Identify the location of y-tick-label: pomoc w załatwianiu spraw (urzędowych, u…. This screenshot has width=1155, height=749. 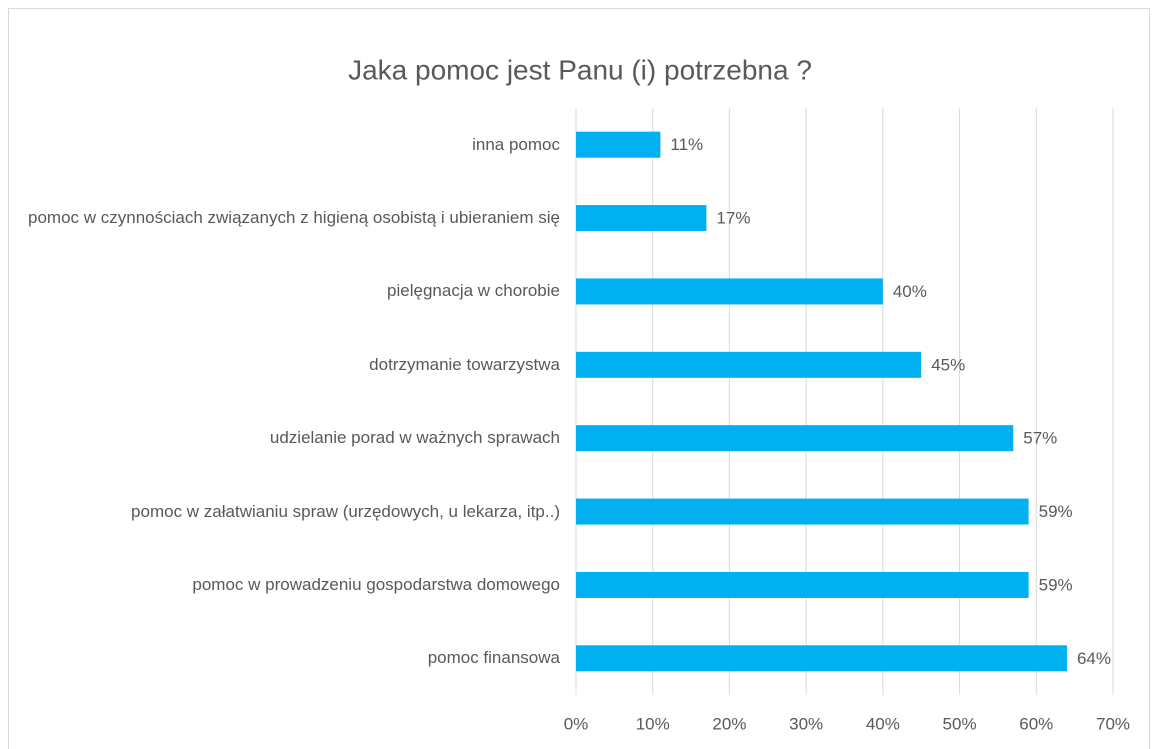
(345, 511).